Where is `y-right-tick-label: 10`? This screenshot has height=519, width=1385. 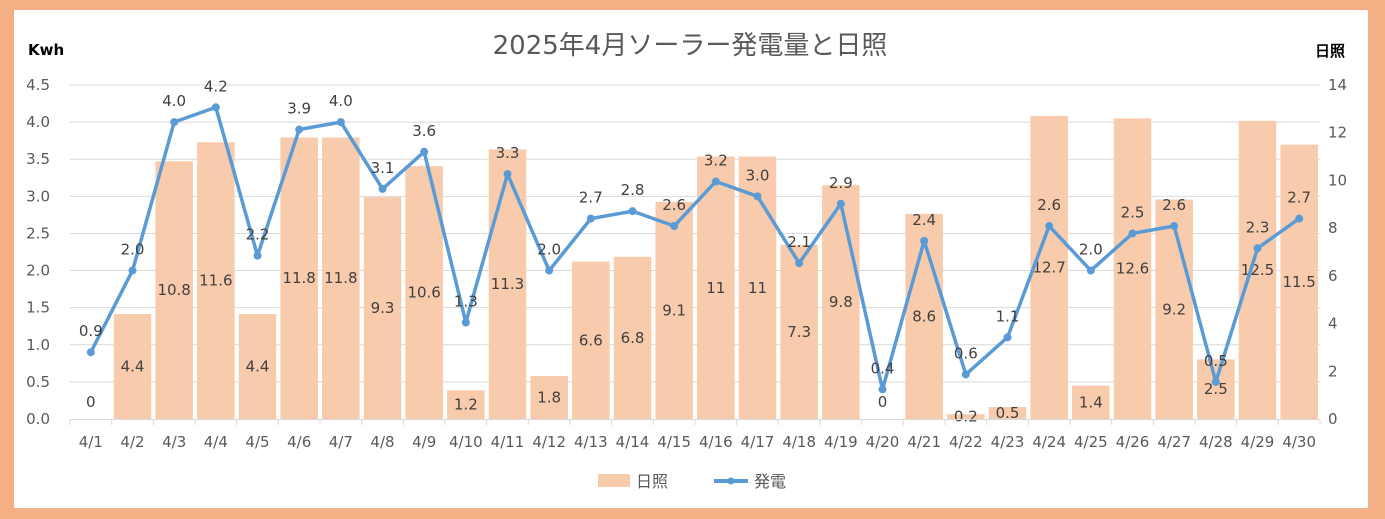 y-right-tick-label: 10 is located at coordinates (1337, 180).